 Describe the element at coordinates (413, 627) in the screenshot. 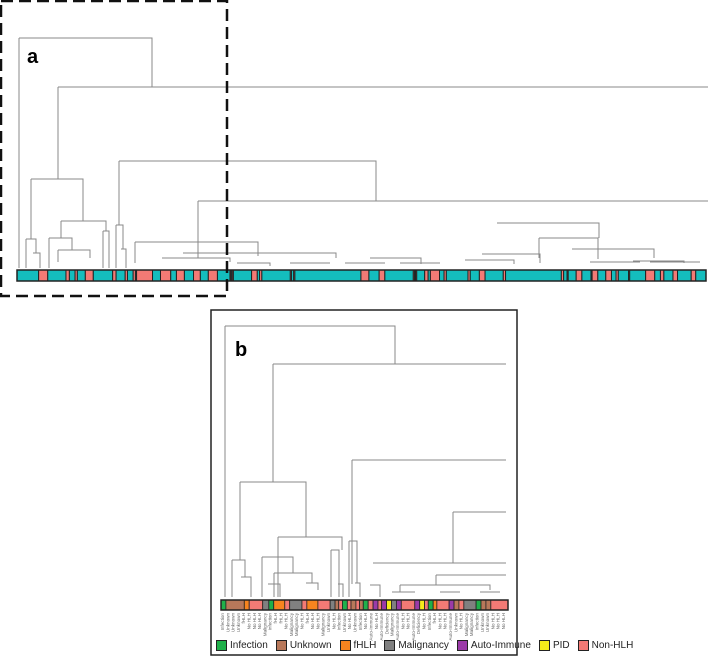

I see `sample-label: Auto-Immune` at that location.